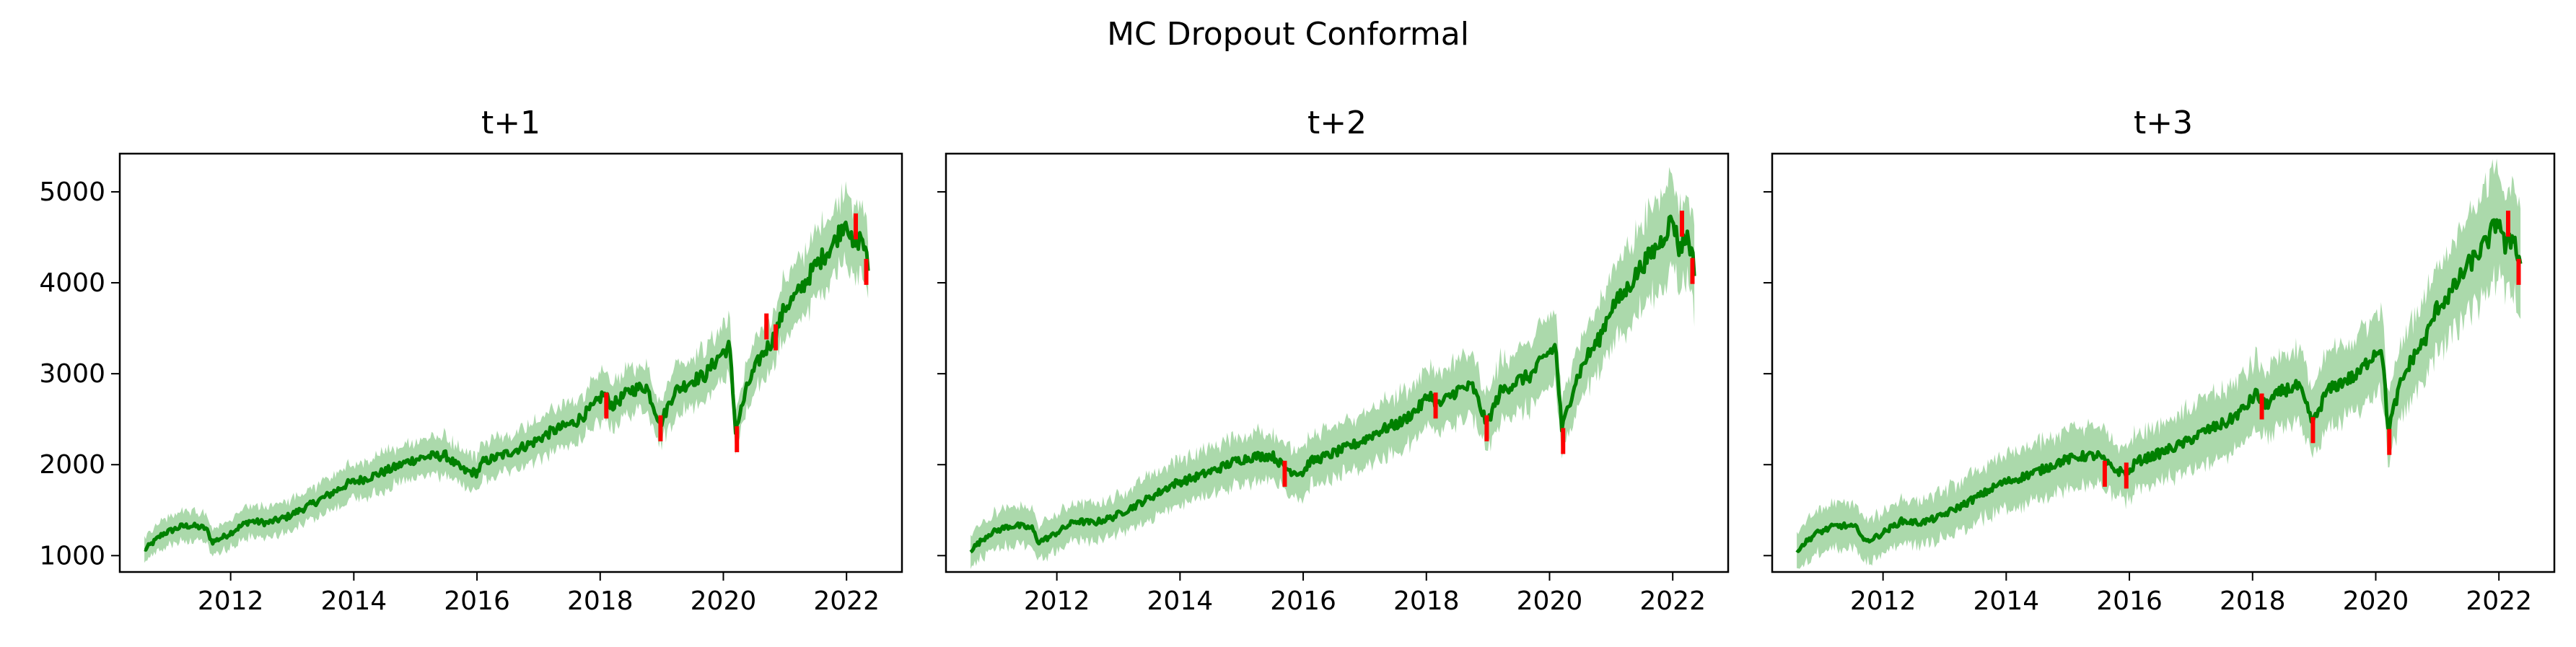 This screenshot has height=647, width=2576. What do you see at coordinates (510, 123) in the screenshot?
I see `panel-title: t+1` at bounding box center [510, 123].